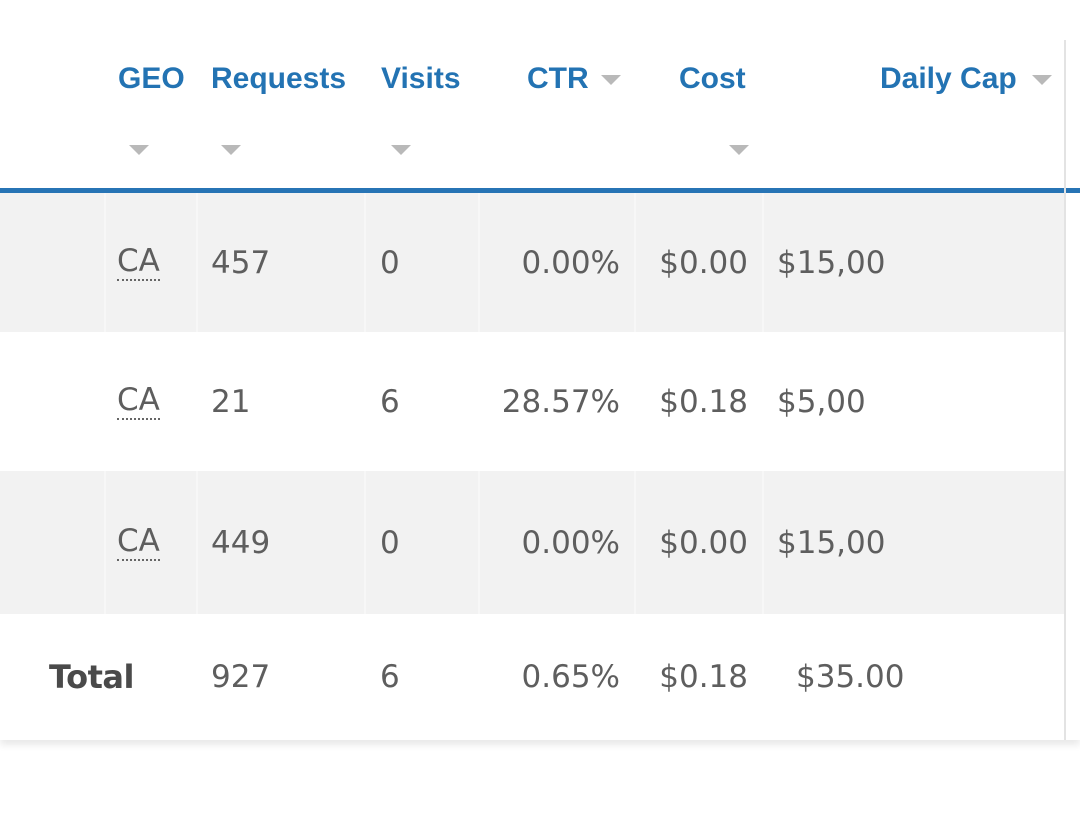 The image size is (1080, 824). Describe the element at coordinates (279, 78) in the screenshot. I see `column-header-requests: Requests` at that location.